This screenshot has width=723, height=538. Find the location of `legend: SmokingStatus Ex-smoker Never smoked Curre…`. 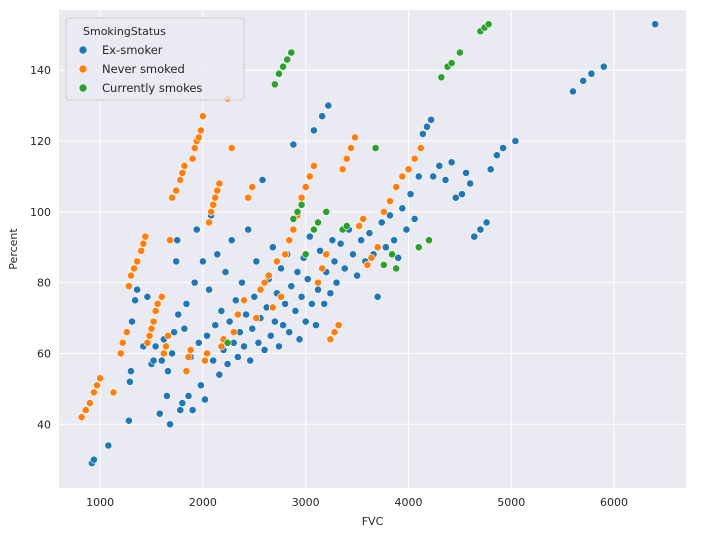

legend: SmokingStatus Ex-smoker Never smoked Curre… is located at coordinates (155, 59).